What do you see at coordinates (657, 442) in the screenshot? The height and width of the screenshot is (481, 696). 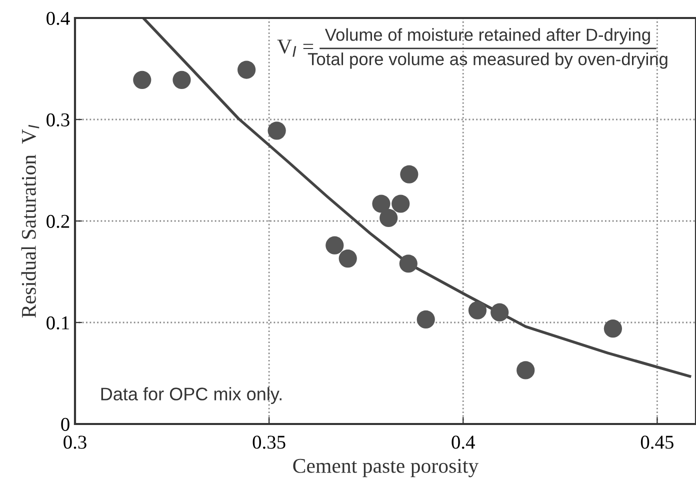 I see `x-tick-label: 0.45` at bounding box center [657, 442].